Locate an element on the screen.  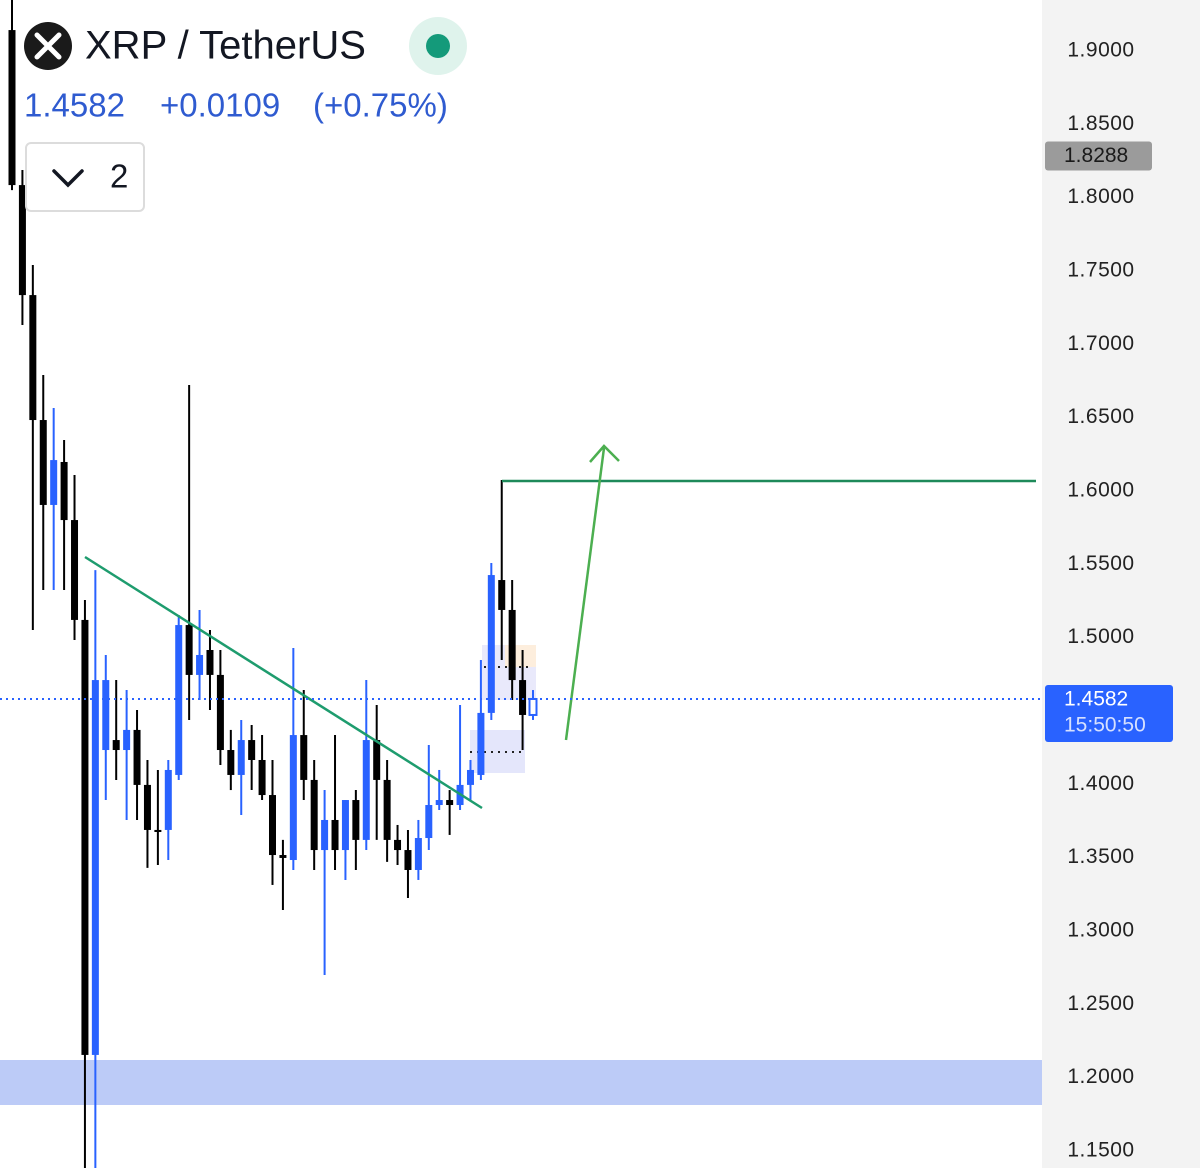
last-price-label: 1.4582 is located at coordinates (1096, 699).